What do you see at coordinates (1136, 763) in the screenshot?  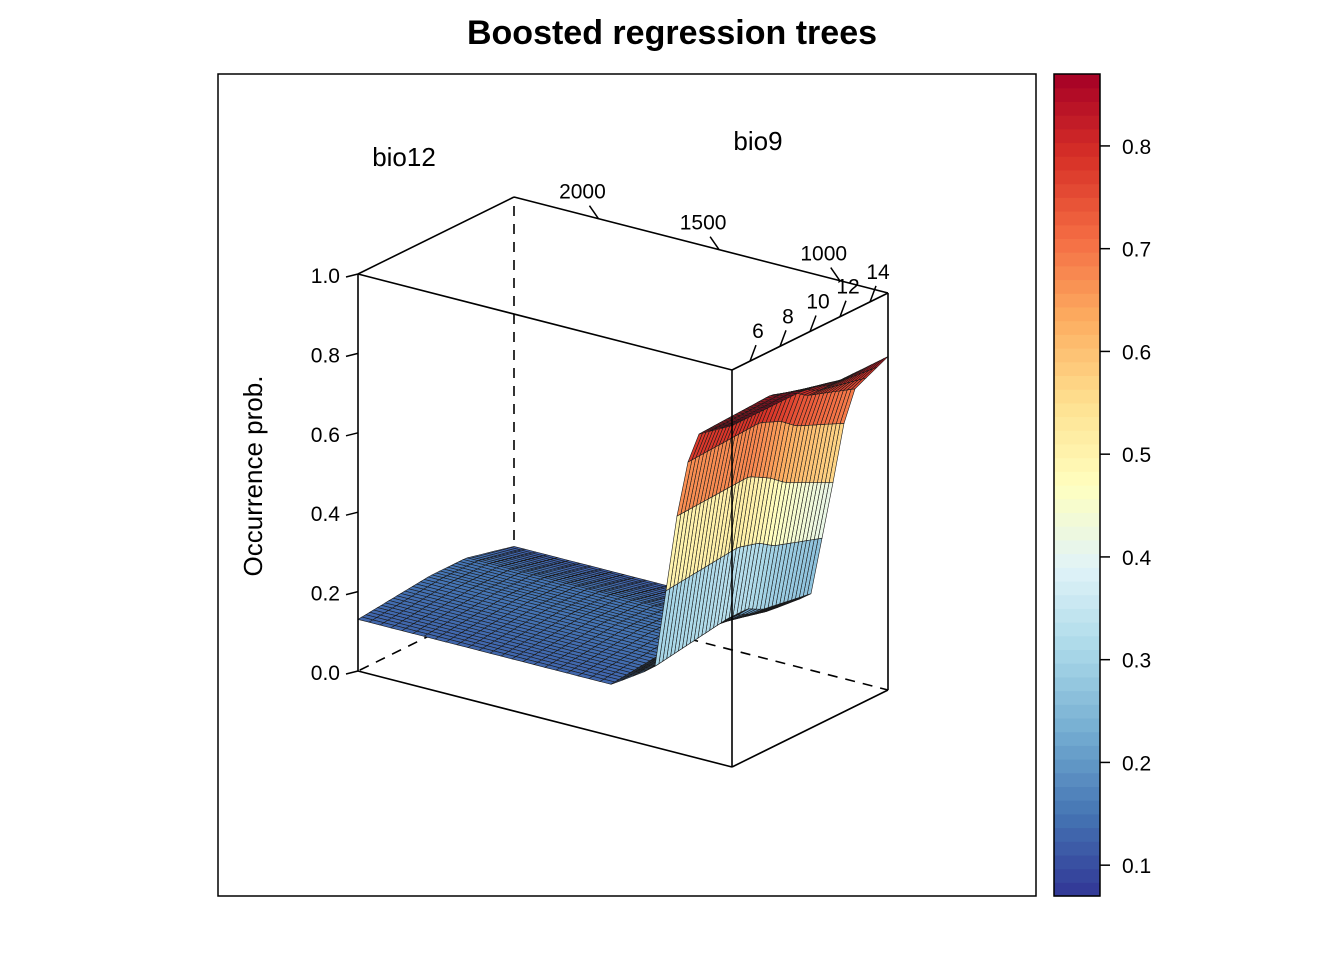 I see `colorbar-tick-label: 0.2` at bounding box center [1136, 763].